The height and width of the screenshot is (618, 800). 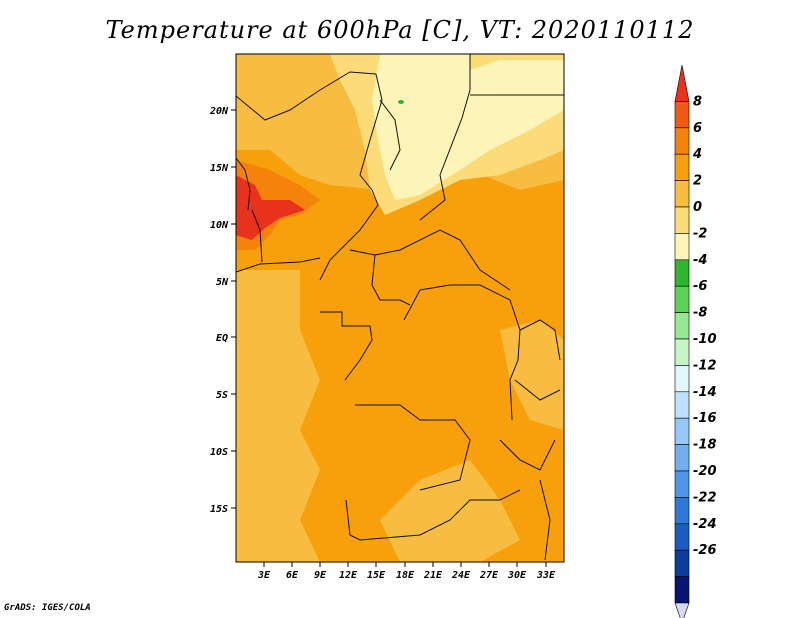 What do you see at coordinates (705, 365) in the screenshot?
I see `colorbar-label: -12` at bounding box center [705, 365].